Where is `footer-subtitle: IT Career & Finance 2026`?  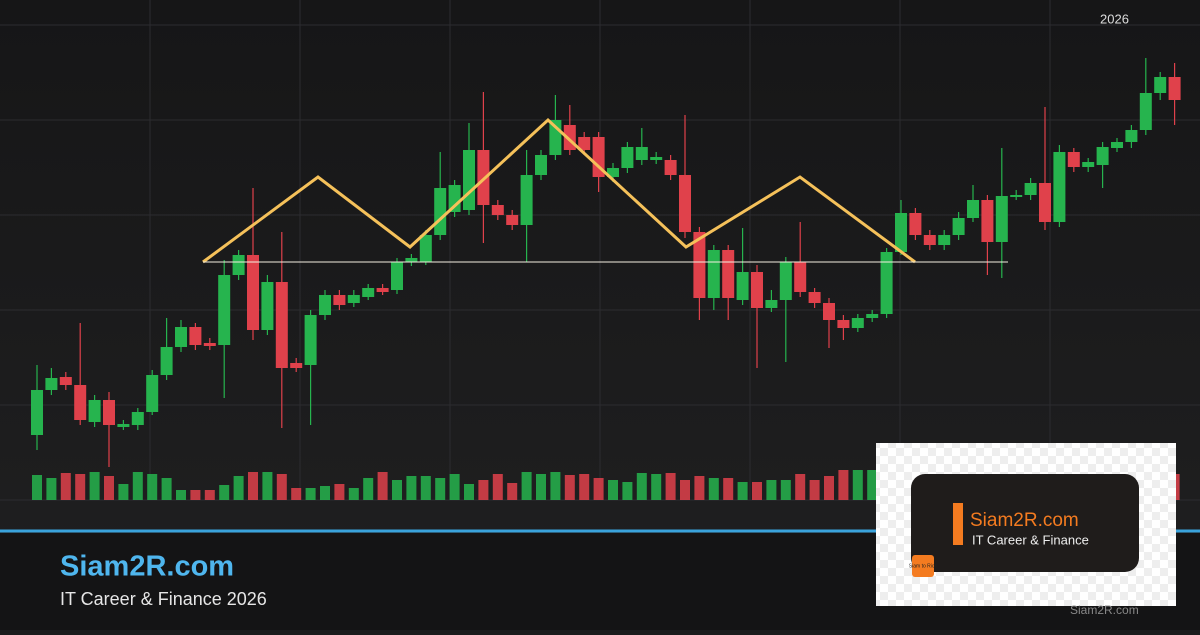 footer-subtitle: IT Career & Finance 2026 is located at coordinates (163, 599).